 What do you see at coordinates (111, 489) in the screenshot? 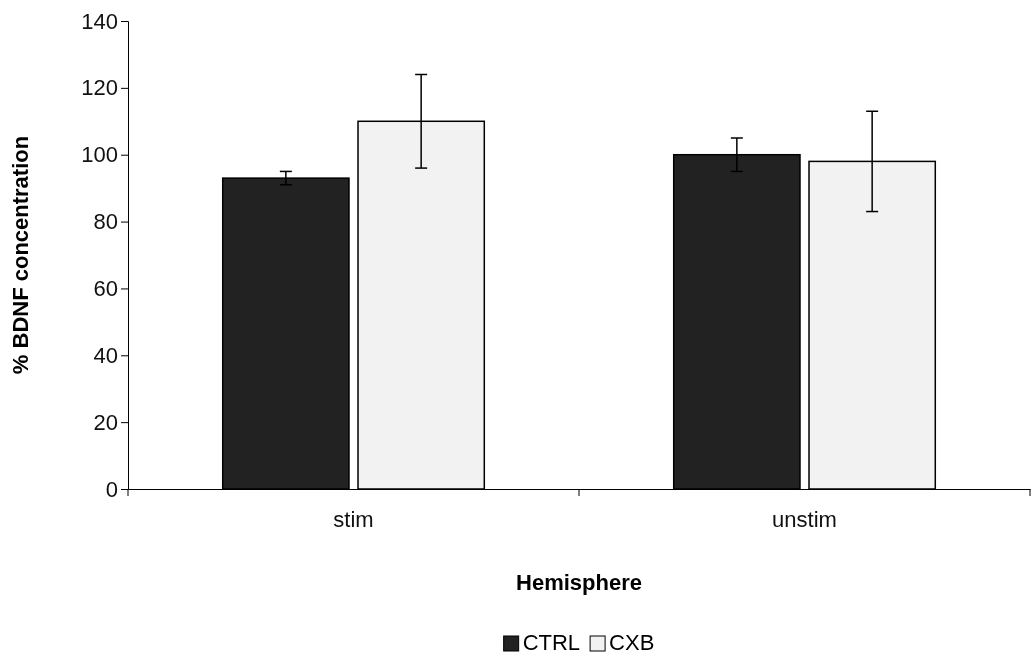
I see `y-tick-label: 0` at bounding box center [111, 489].